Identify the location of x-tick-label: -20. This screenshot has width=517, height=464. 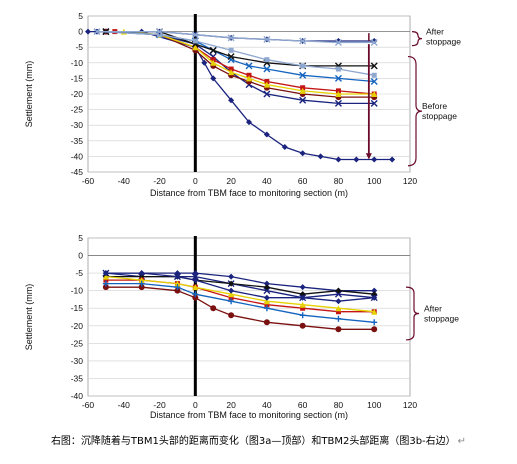
(159, 405).